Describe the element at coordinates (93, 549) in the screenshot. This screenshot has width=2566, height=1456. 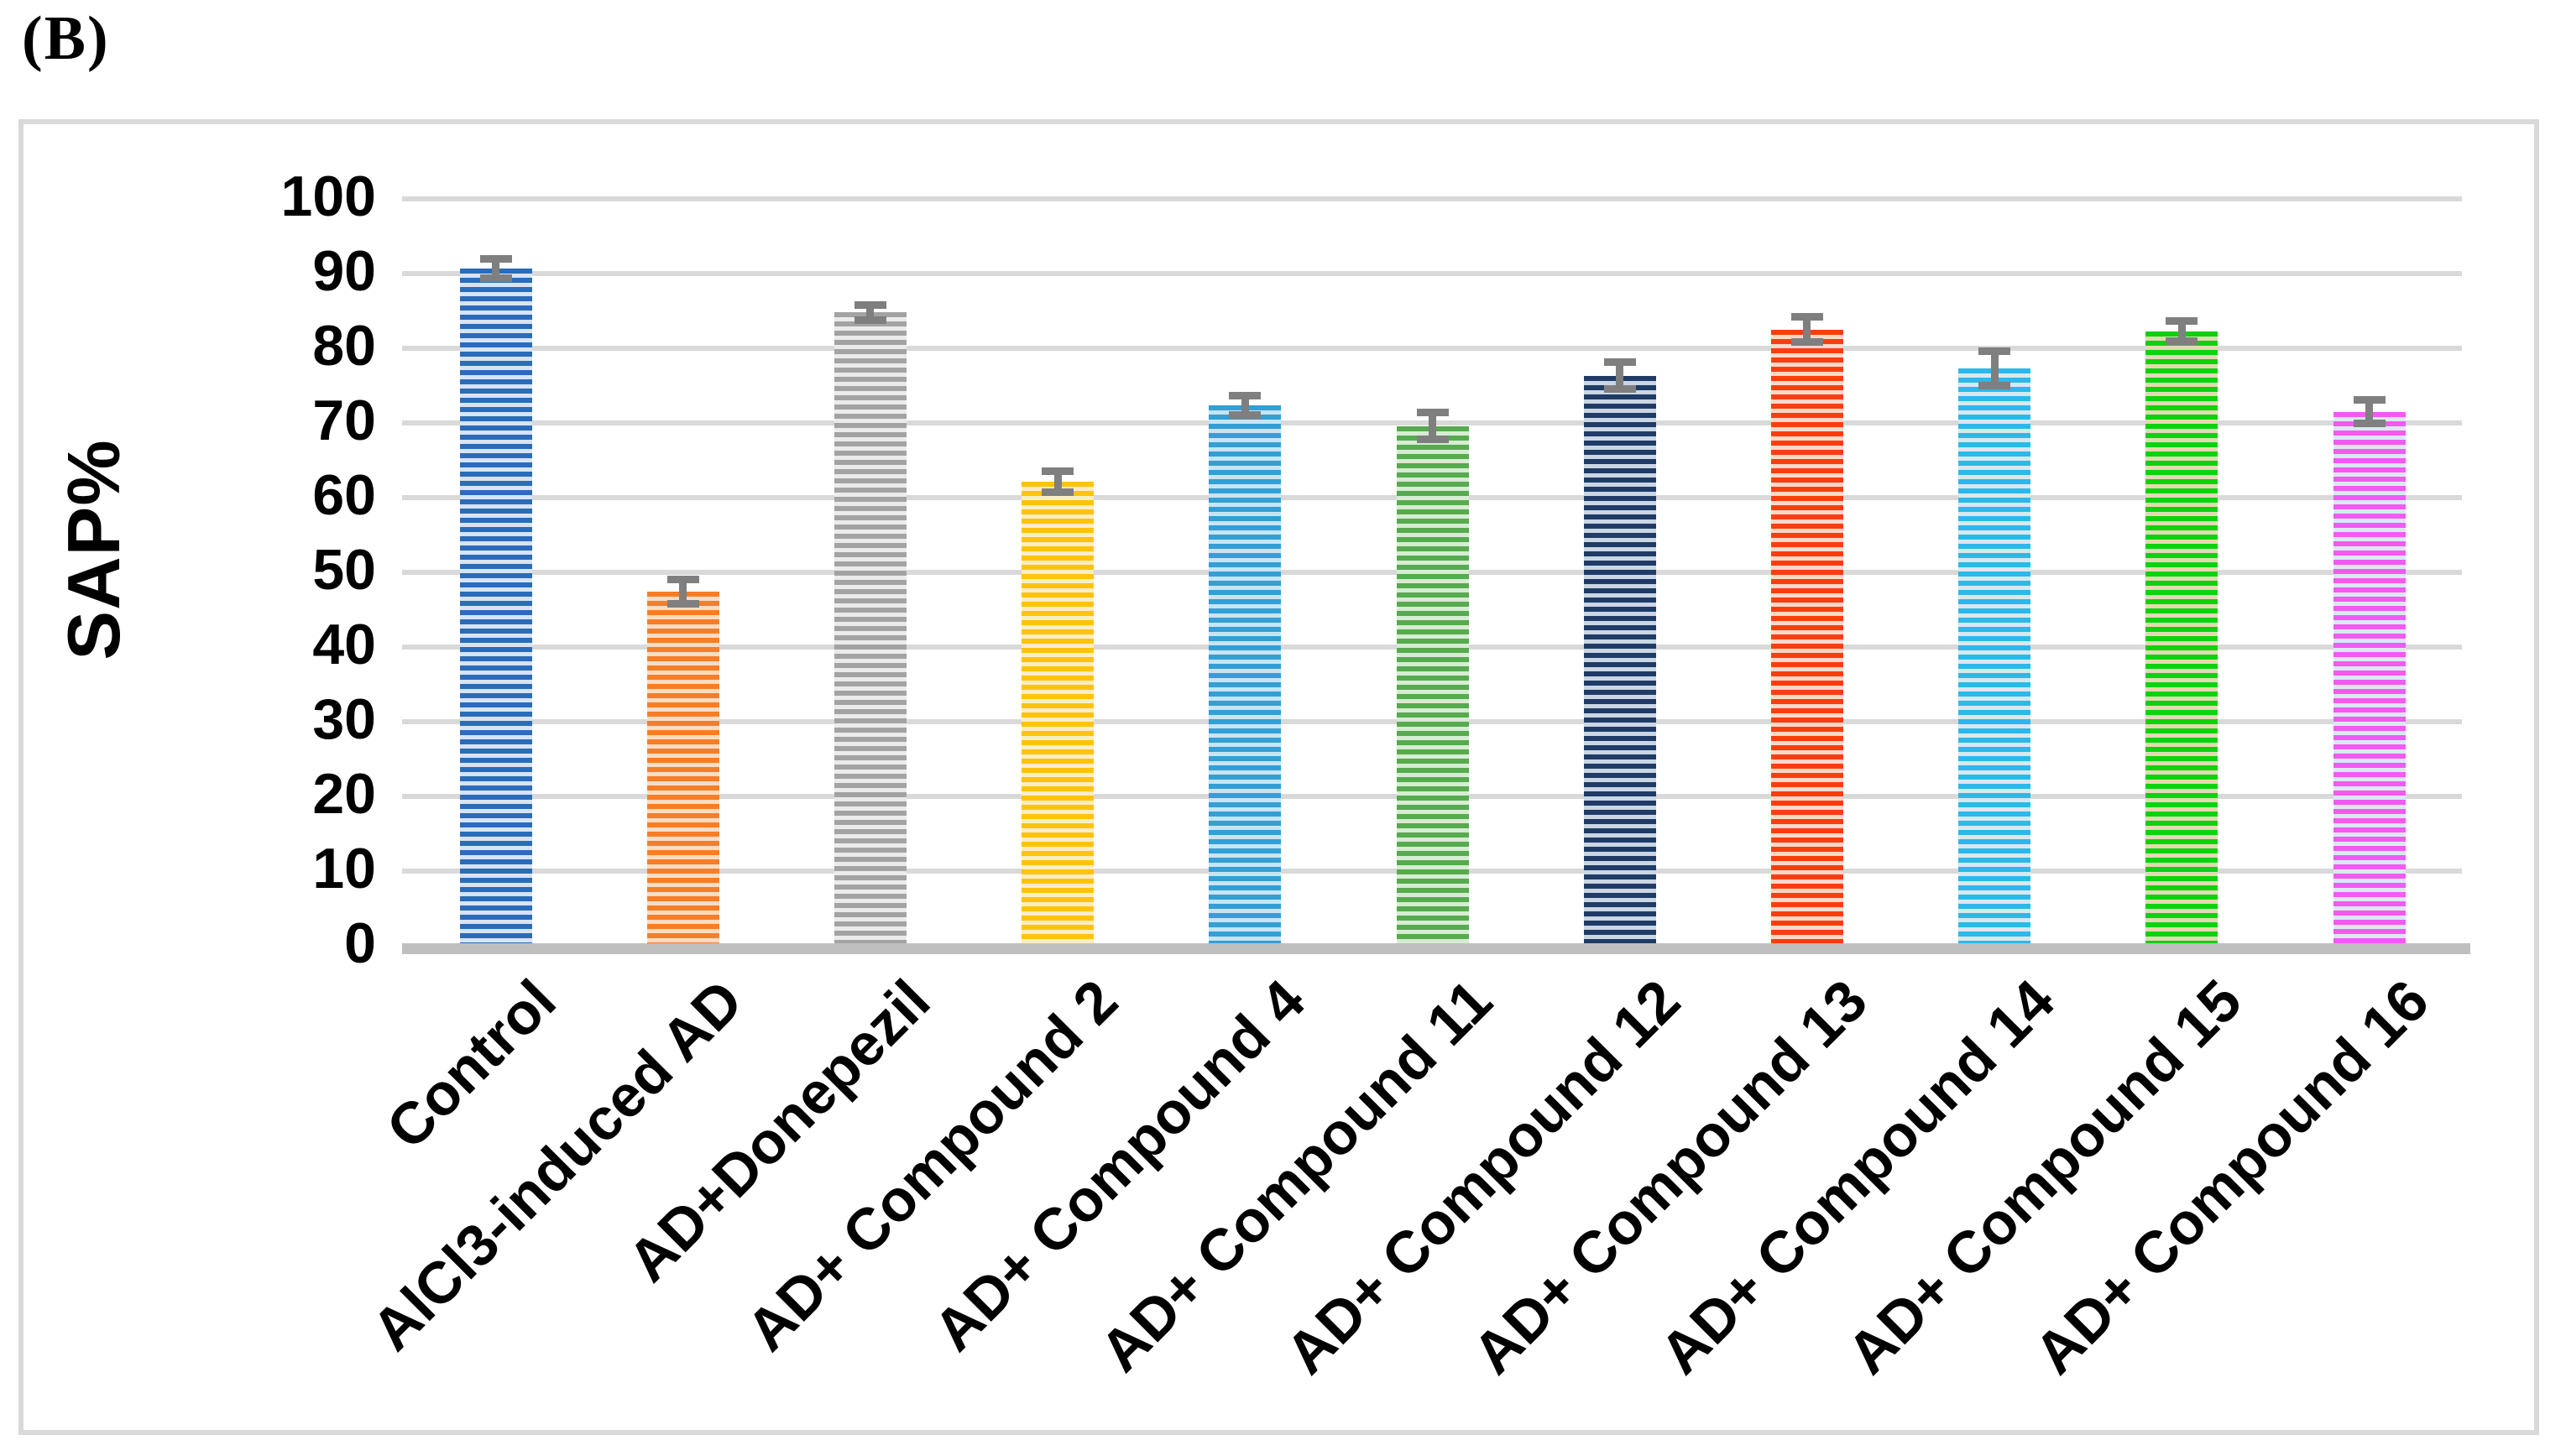
I see `y-axis-title: SAP%` at that location.